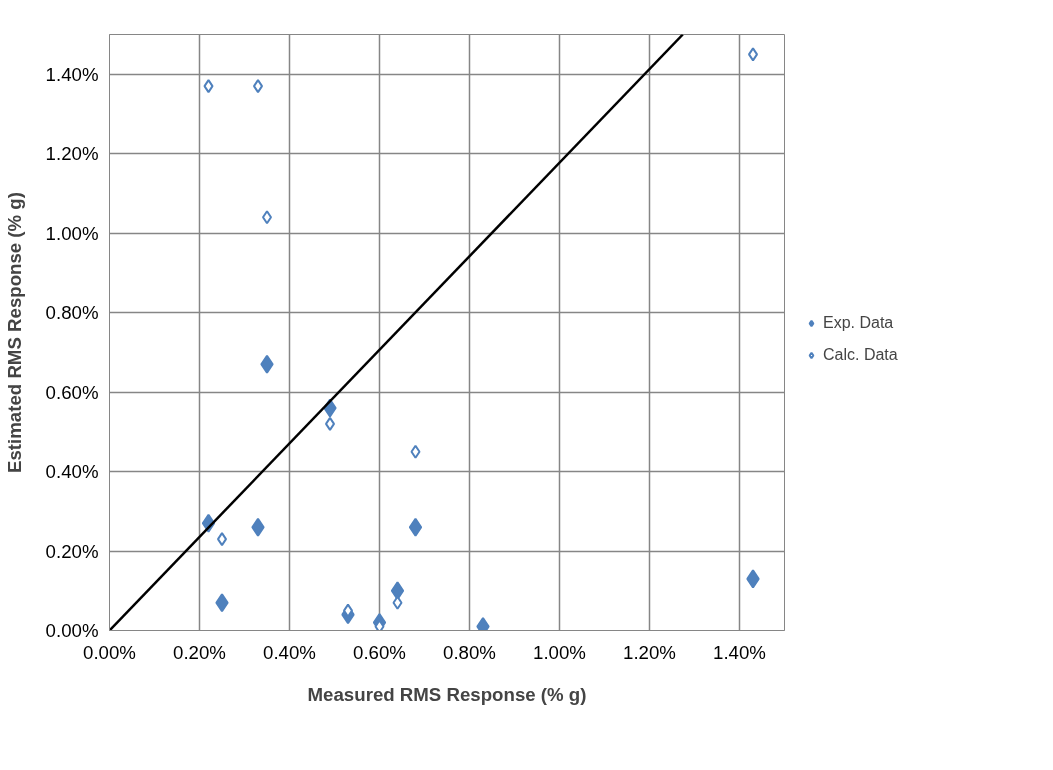  Describe the element at coordinates (72, 551) in the screenshot. I see `y-tick-label: 0.20%` at that location.